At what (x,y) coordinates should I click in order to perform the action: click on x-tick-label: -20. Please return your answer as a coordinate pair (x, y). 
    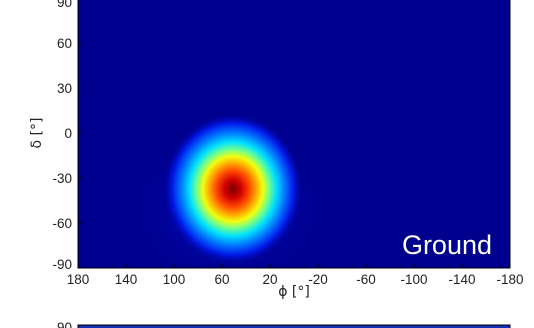
    Looking at the image, I should click on (318, 279).